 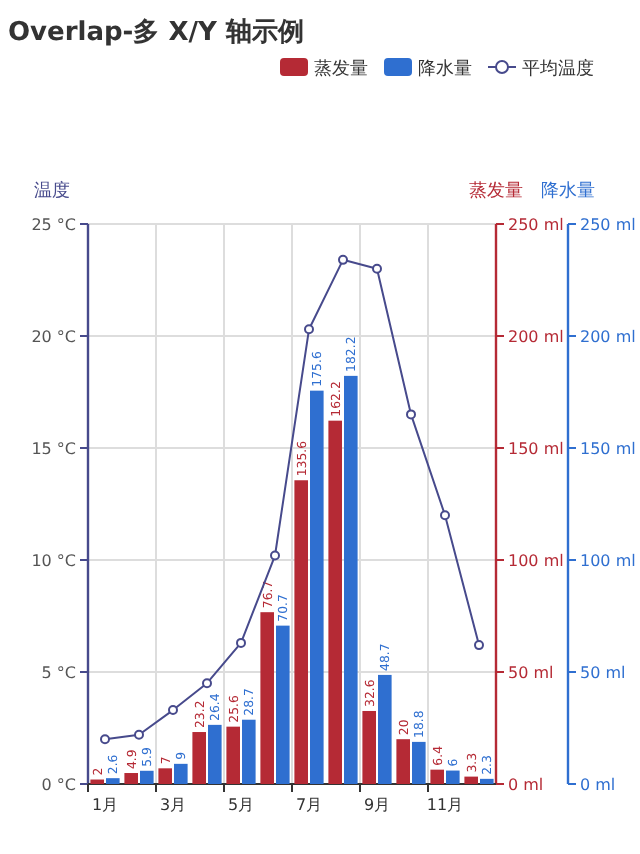 What do you see at coordinates (59, 673) in the screenshot?
I see `y-tick-label: 5 °C` at bounding box center [59, 673].